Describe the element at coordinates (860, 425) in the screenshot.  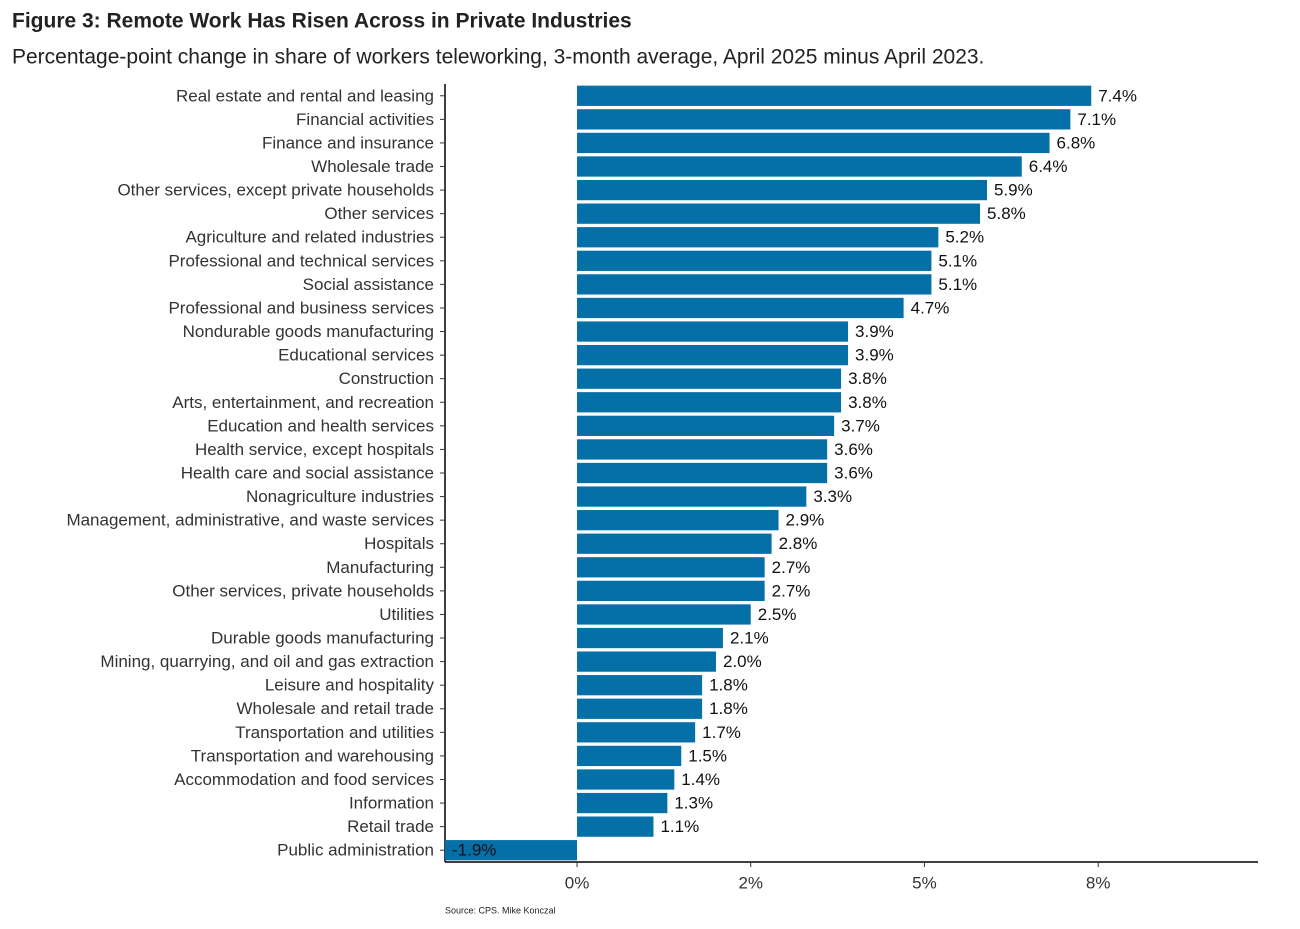
I see `value-label: 3.7%` at that location.